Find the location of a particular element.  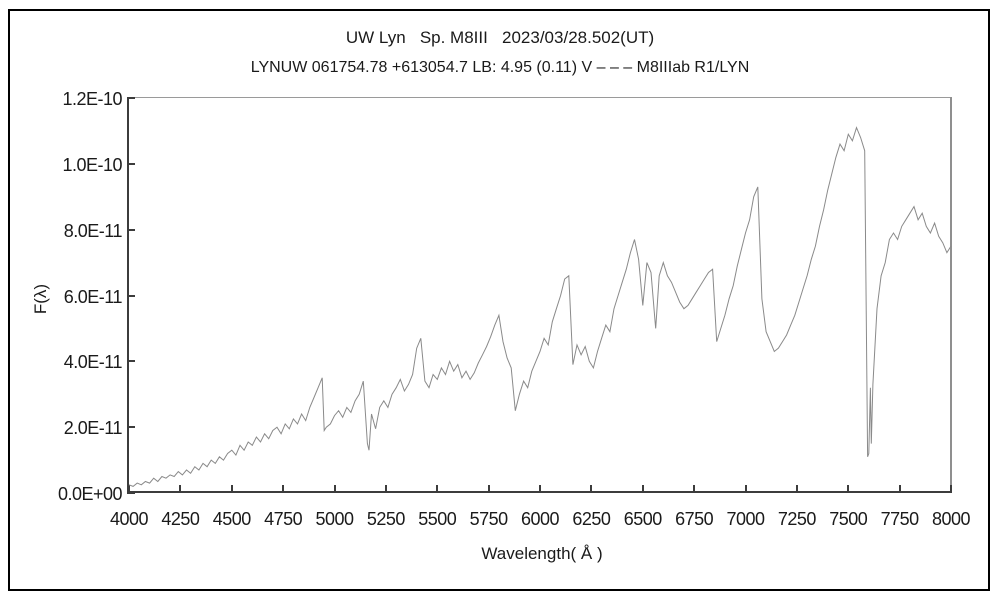

x-tick-label: 8000 is located at coordinates (951, 519).